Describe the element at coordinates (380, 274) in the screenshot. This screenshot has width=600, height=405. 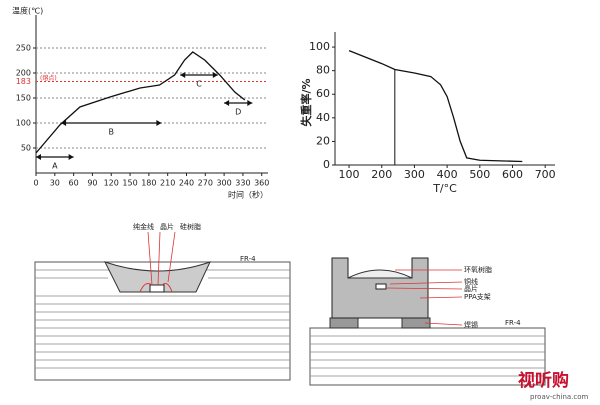
I see `epoxy` at that location.